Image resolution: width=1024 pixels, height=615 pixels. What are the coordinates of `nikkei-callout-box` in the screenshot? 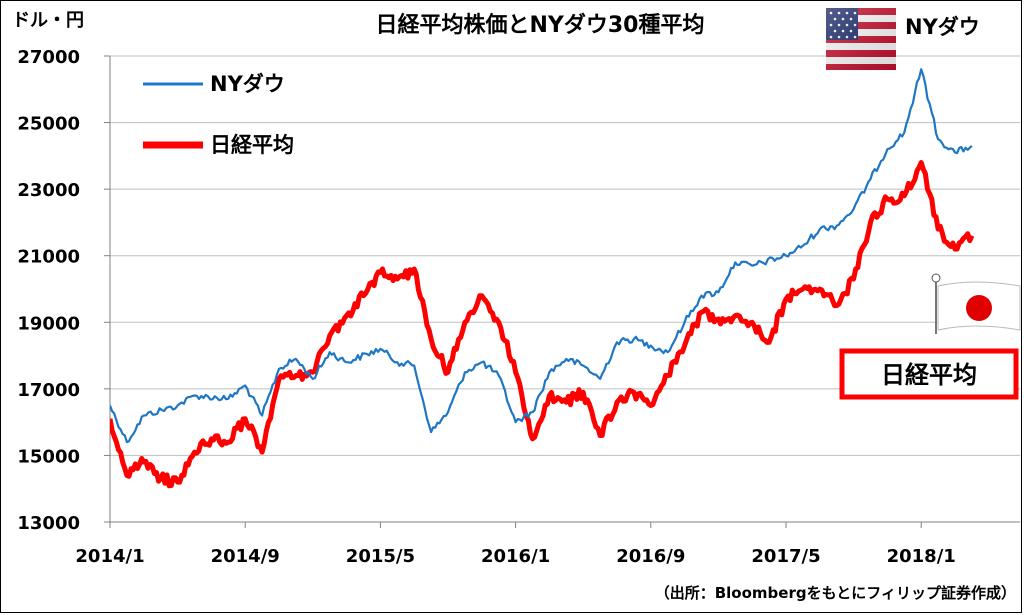 It's located at (929, 374).